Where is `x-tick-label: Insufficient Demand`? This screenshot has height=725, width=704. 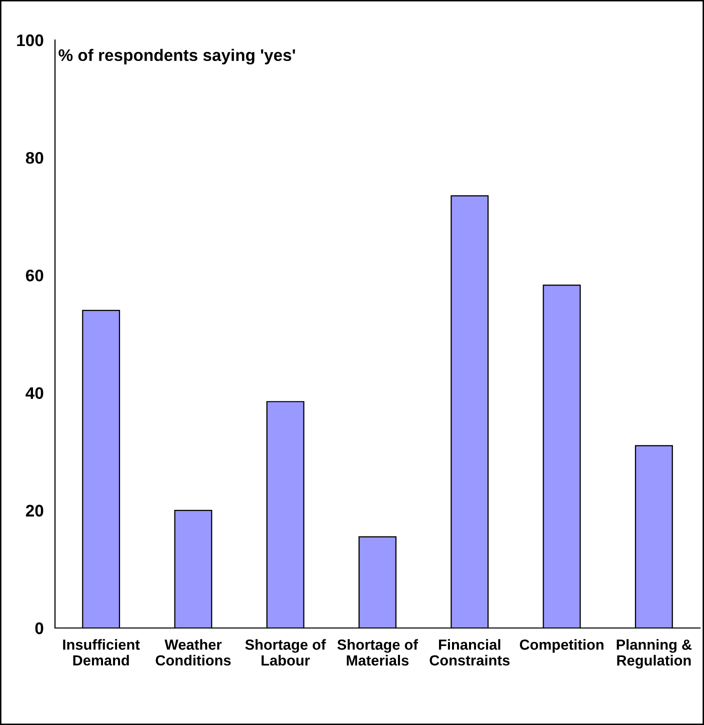 x-tick-label: Insufficient Demand is located at coordinates (101, 652).